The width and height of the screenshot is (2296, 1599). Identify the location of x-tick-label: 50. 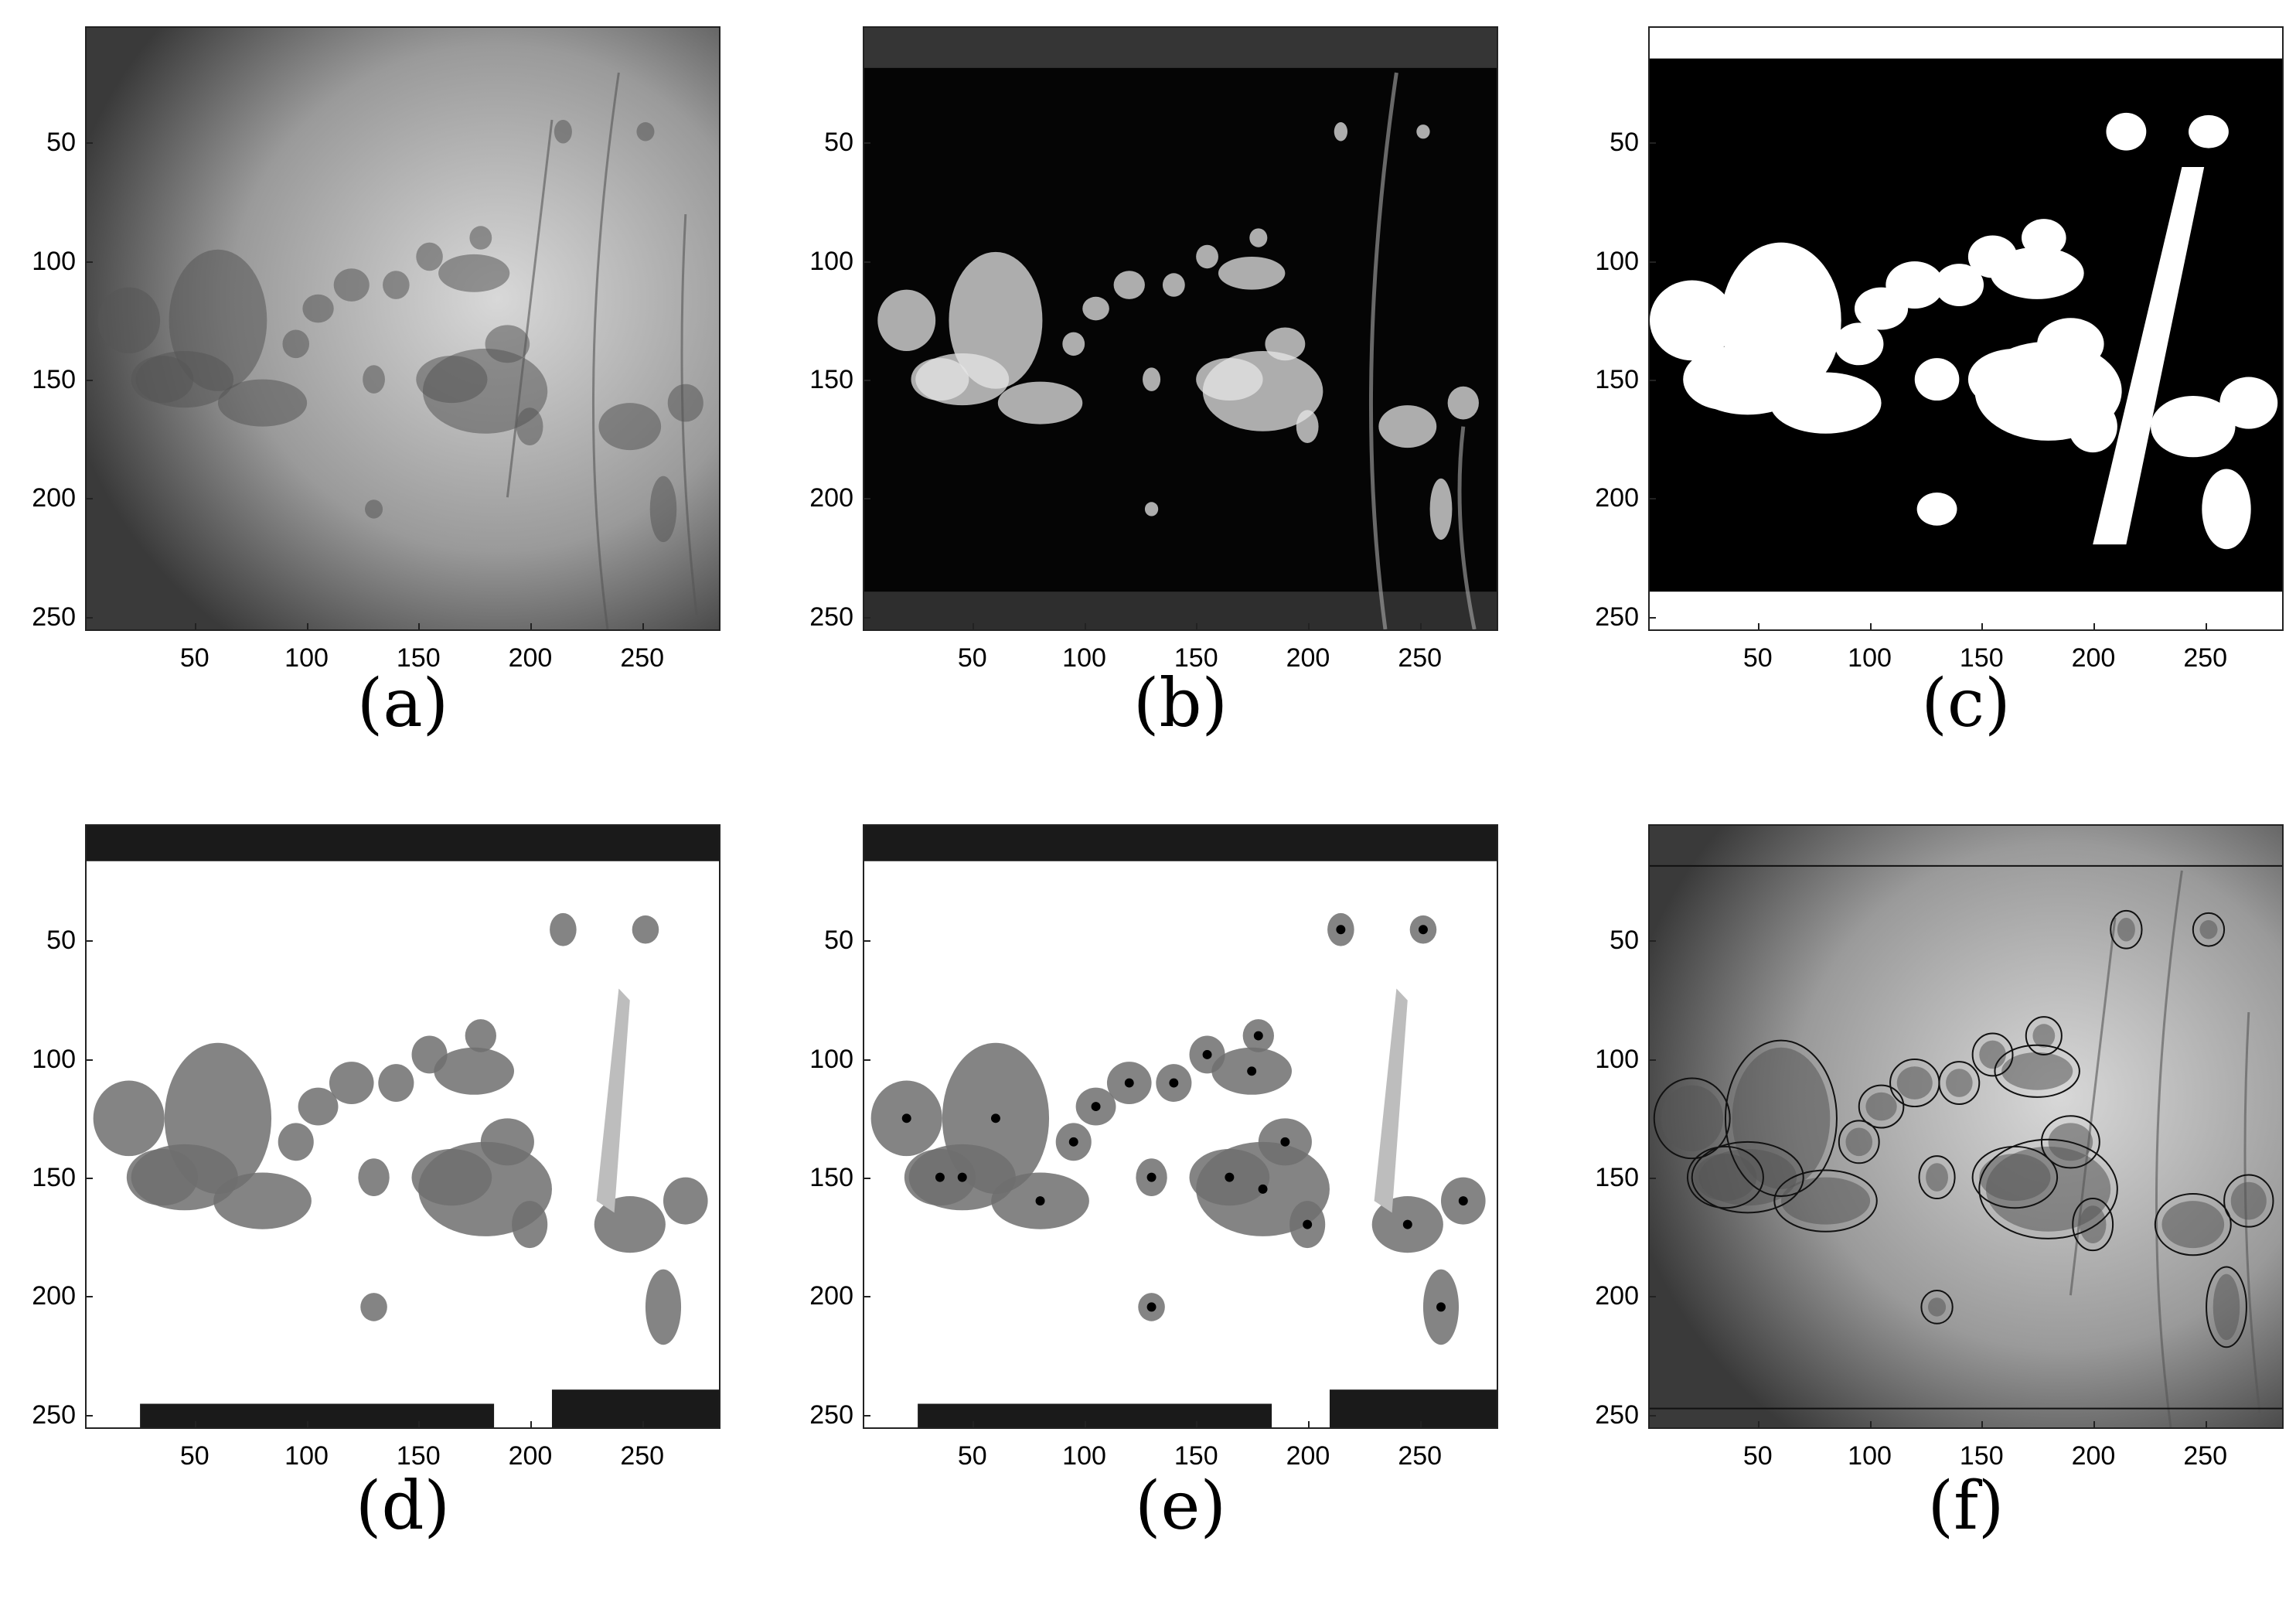
(972, 658).